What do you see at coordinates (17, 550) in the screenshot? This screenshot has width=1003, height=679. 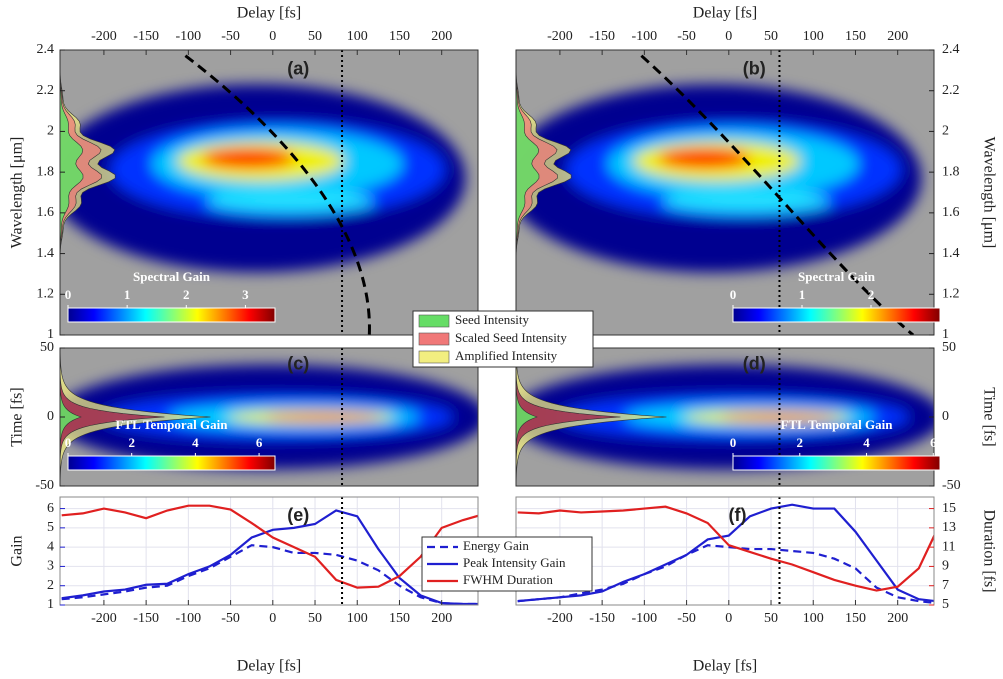 I see `y-axis-title: Gain` at bounding box center [17, 550].